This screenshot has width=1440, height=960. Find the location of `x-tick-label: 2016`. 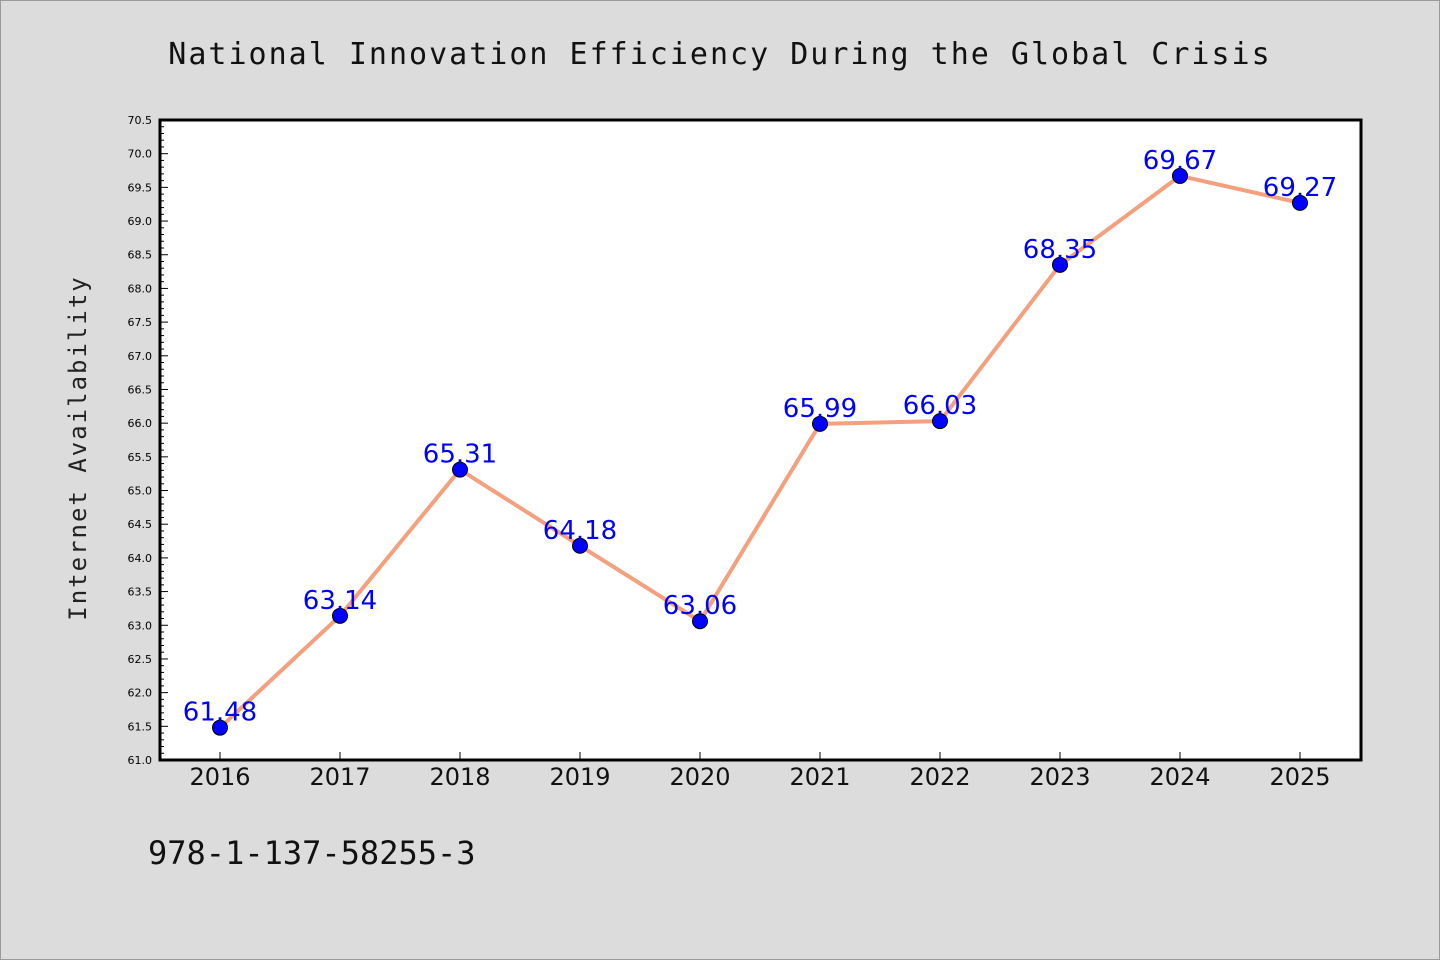

x-tick-label: 2016 is located at coordinates (219, 777).